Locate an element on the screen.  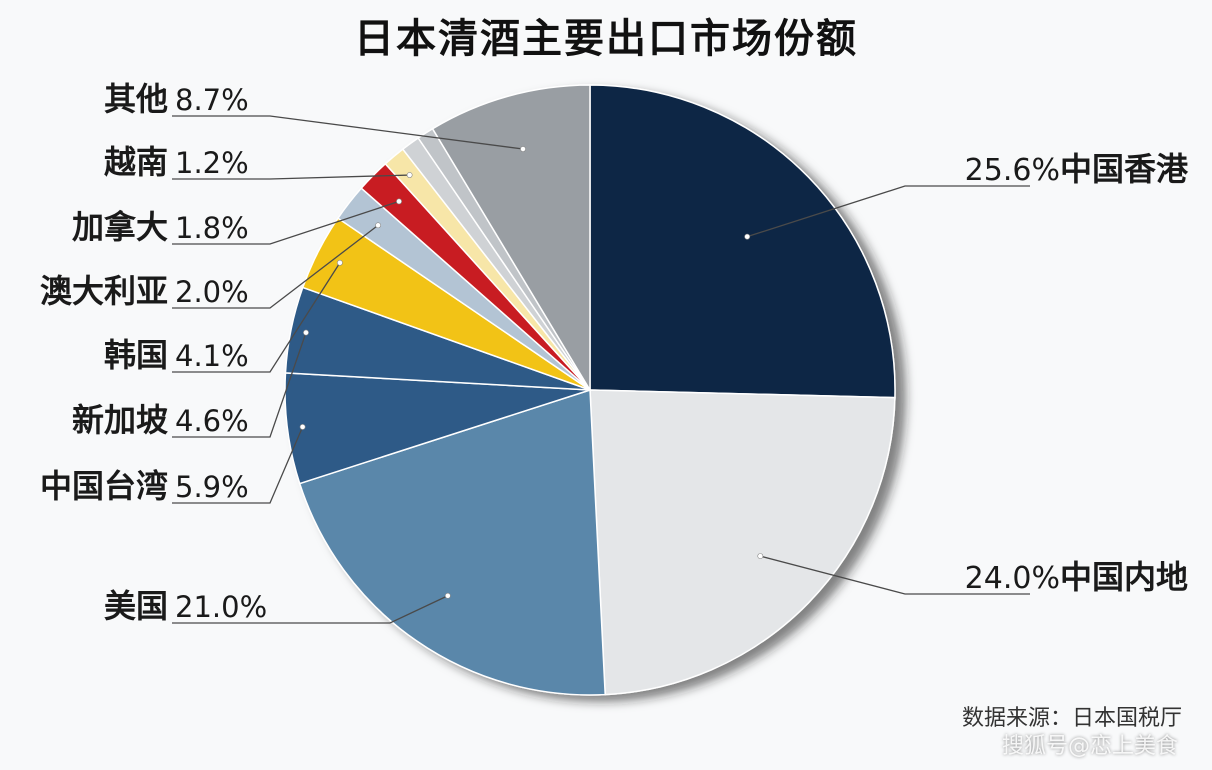
slice-value-vietnam: 1.2% is located at coordinates (212, 163).